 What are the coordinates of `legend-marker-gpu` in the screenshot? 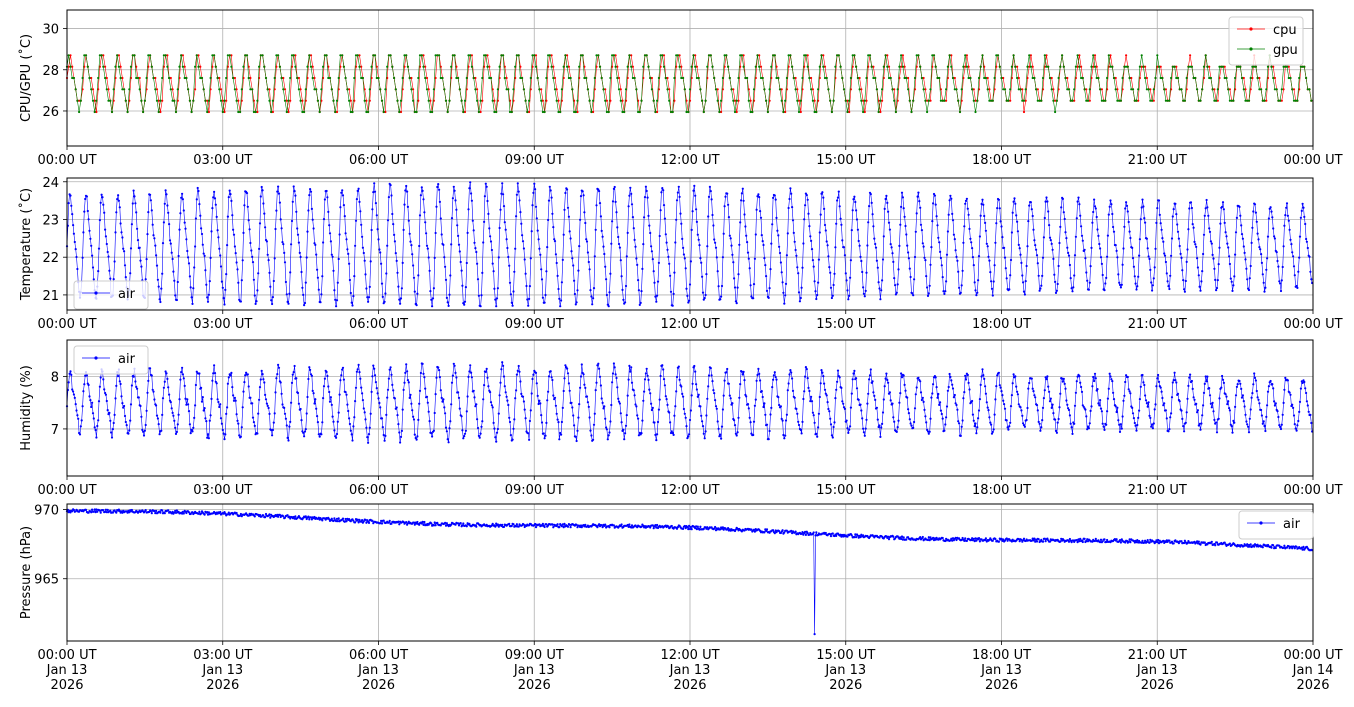 It's located at (1251, 49).